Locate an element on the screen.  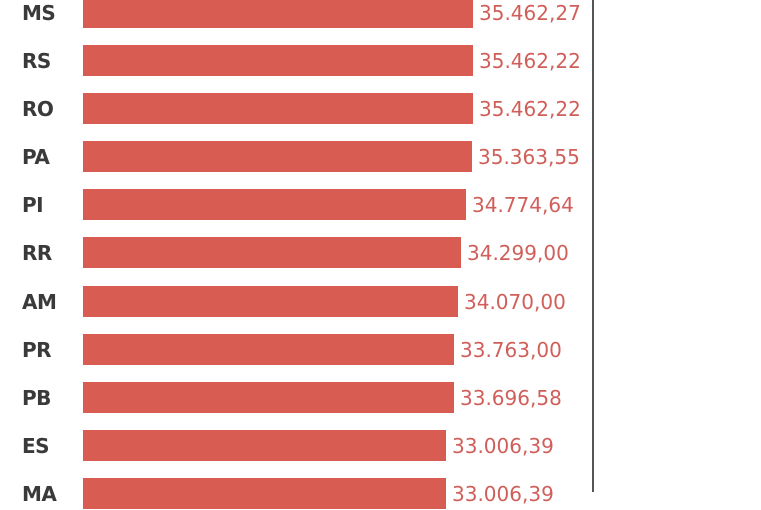
bar-row: MA 33.006,39 is located at coordinates (300, 494).